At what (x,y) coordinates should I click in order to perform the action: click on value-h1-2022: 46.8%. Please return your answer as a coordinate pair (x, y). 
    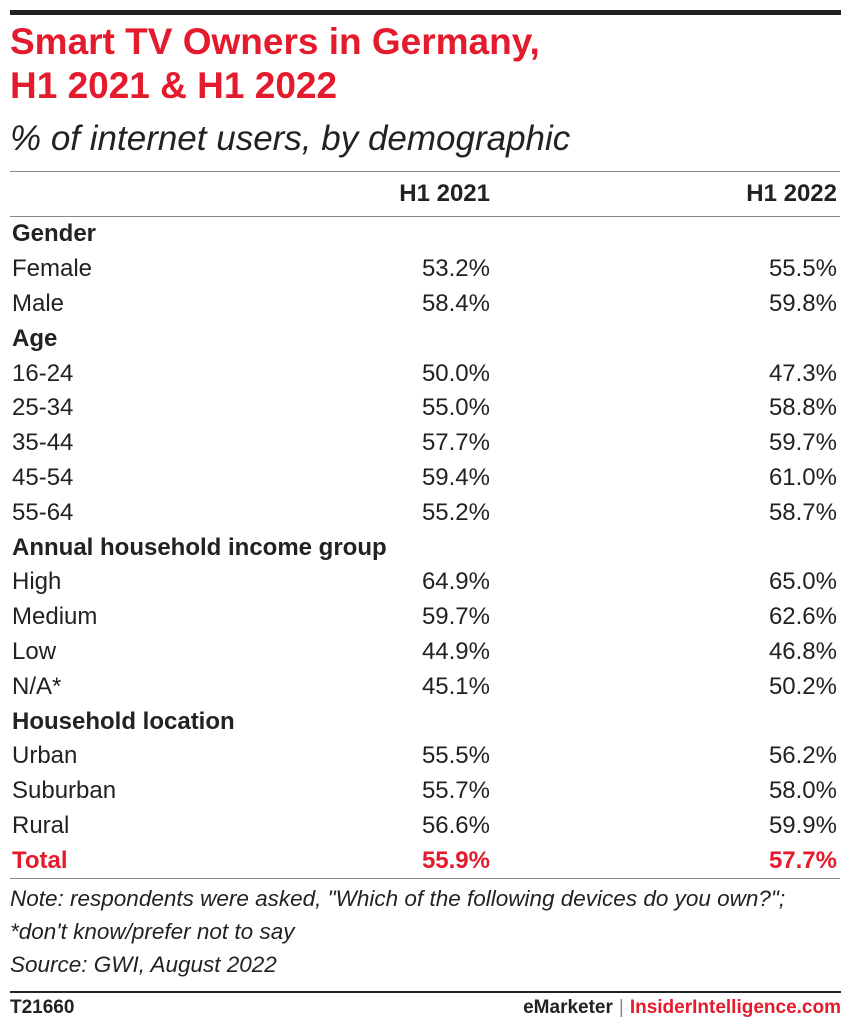
    Looking at the image, I should click on (802, 651).